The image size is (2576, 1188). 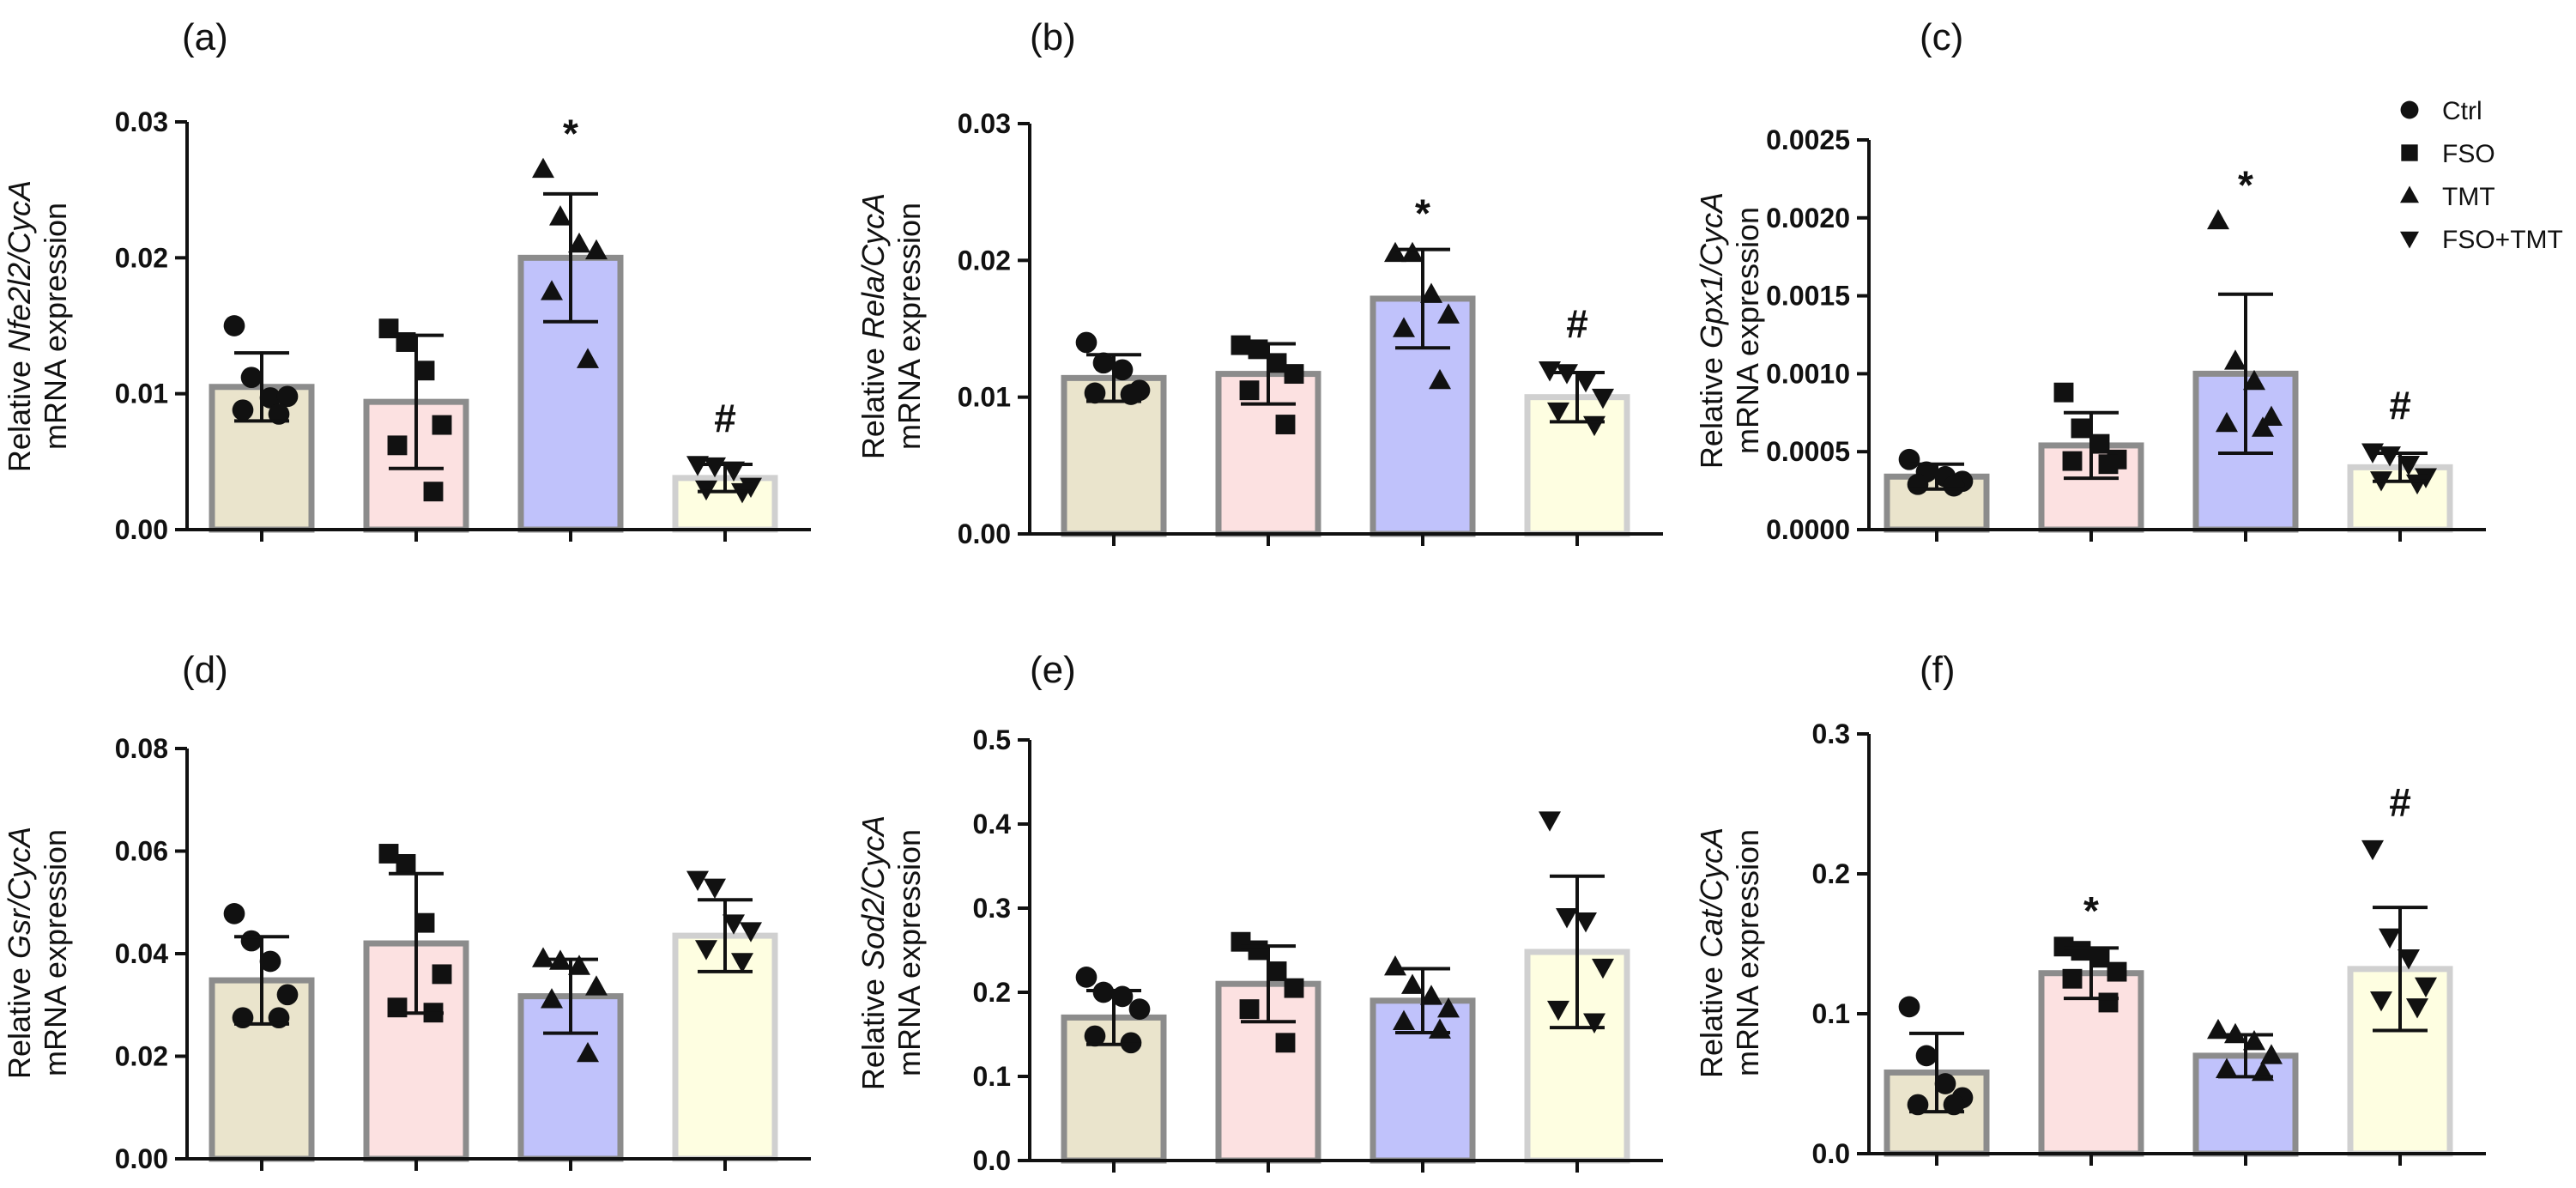 I want to click on y-tick-label: 0.03, so click(x=141, y=122).